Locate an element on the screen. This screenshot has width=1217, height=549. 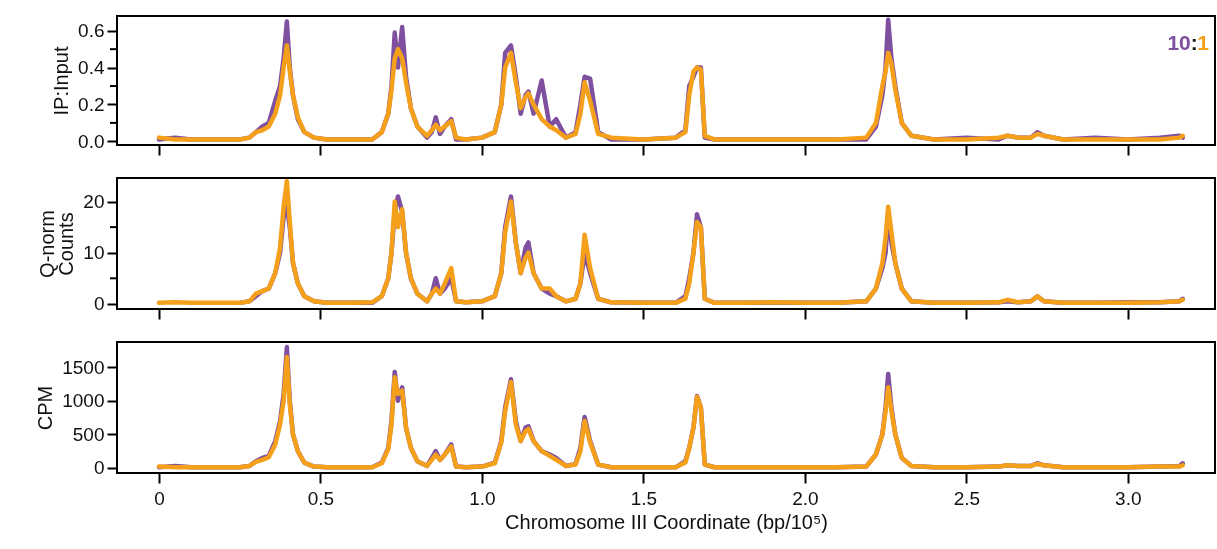
x-tick-label: 2.5 is located at coordinates (967, 498).